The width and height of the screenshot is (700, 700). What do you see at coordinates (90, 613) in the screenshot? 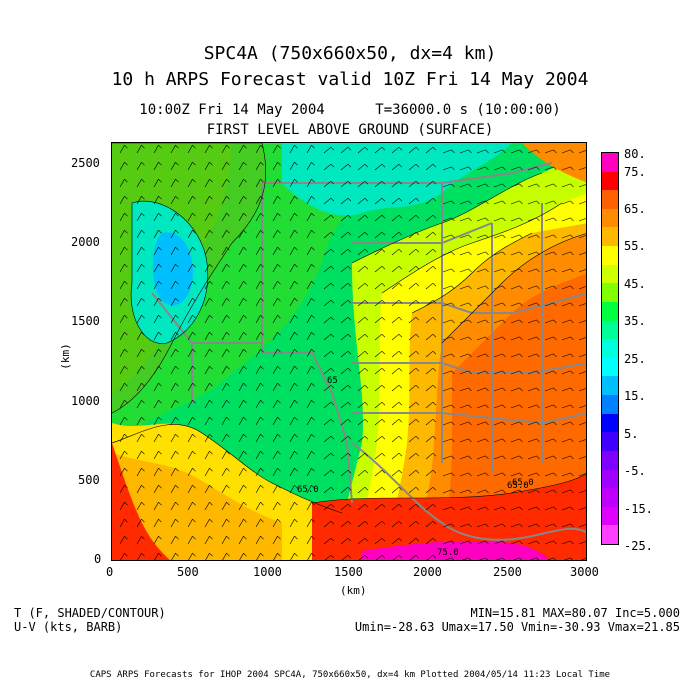
I see `field-label-temperature: T (F, SHADED/CONTOUR)` at bounding box center [90, 613].